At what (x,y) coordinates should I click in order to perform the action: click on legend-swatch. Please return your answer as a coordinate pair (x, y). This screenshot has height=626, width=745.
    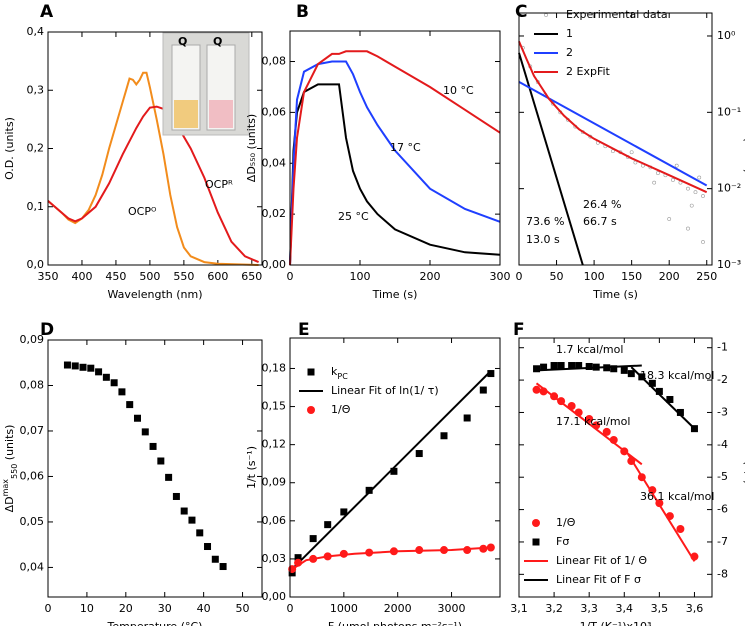
    Looking at the image, I should click on (311, 410).